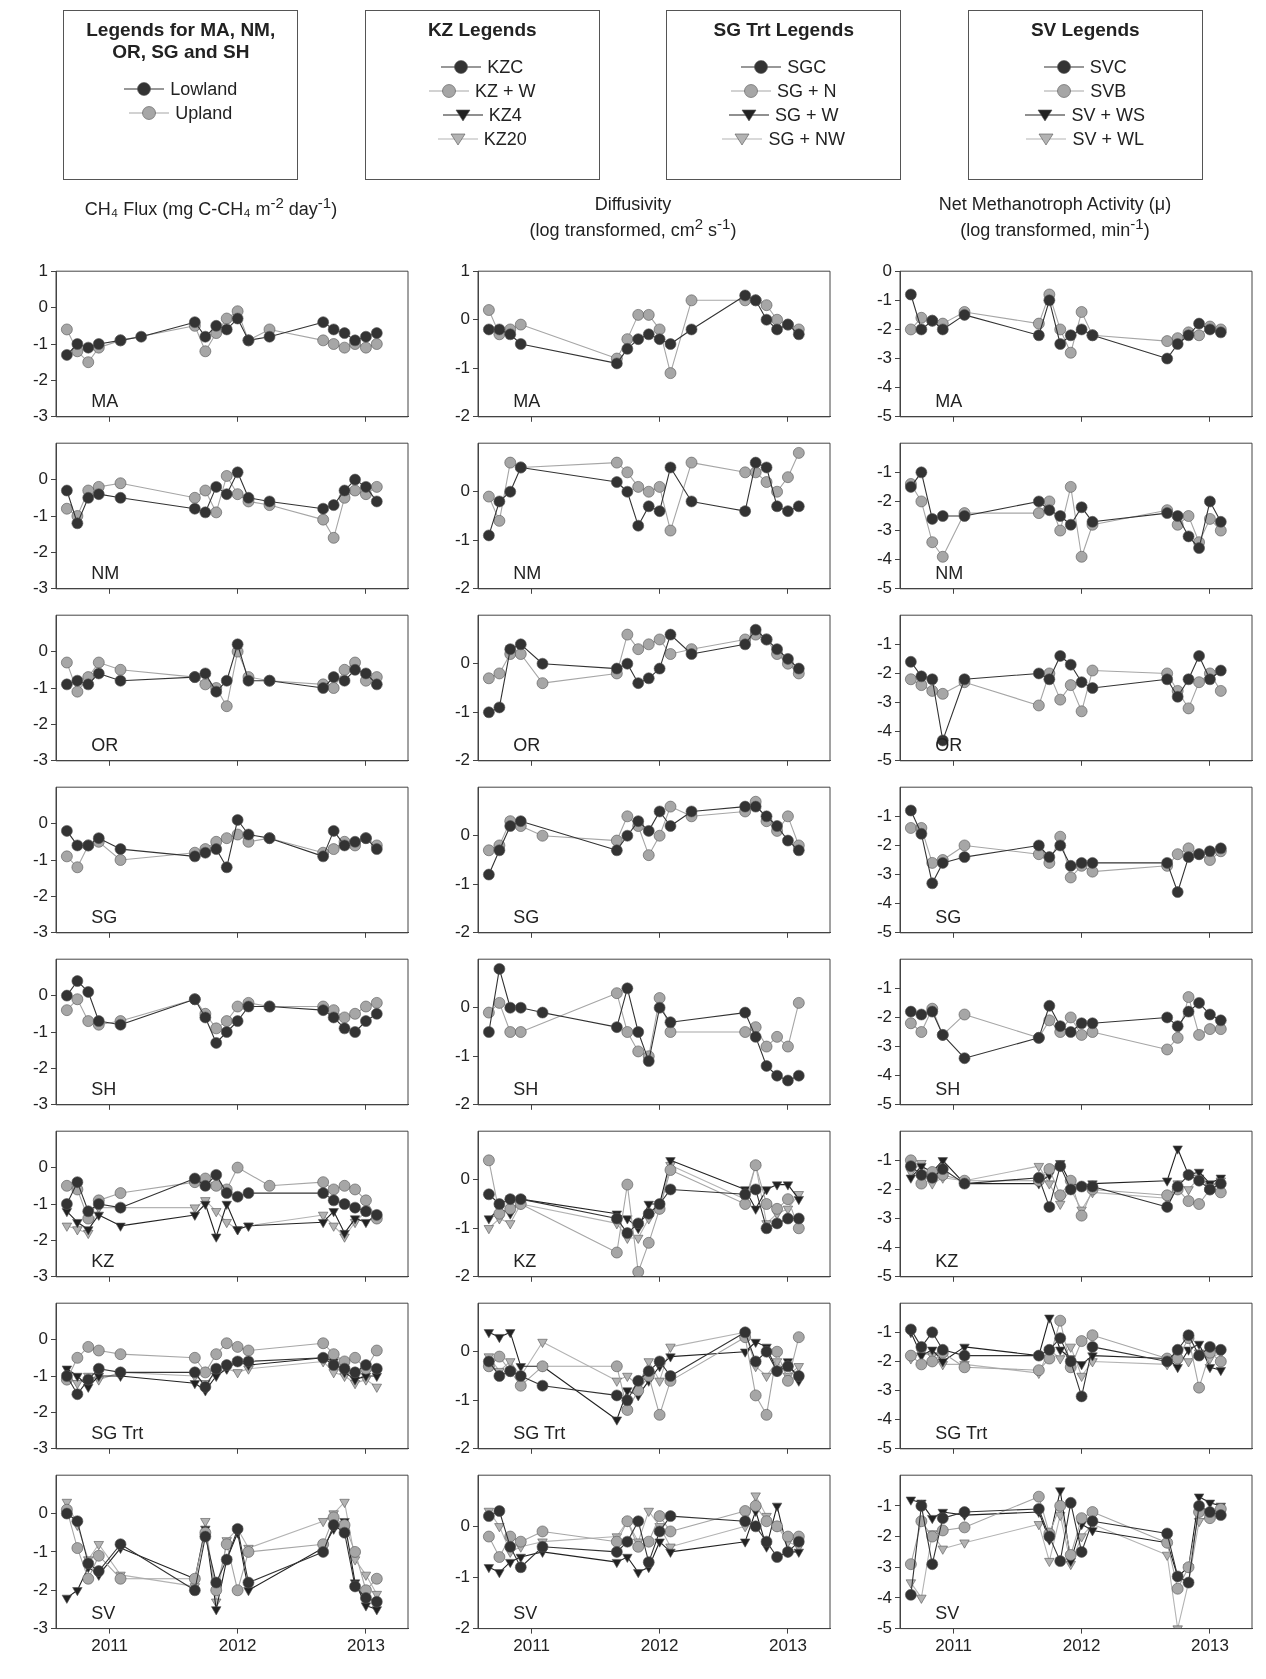  What do you see at coordinates (806, 91) in the screenshot?
I see `legend-label: SG + N` at bounding box center [806, 91].